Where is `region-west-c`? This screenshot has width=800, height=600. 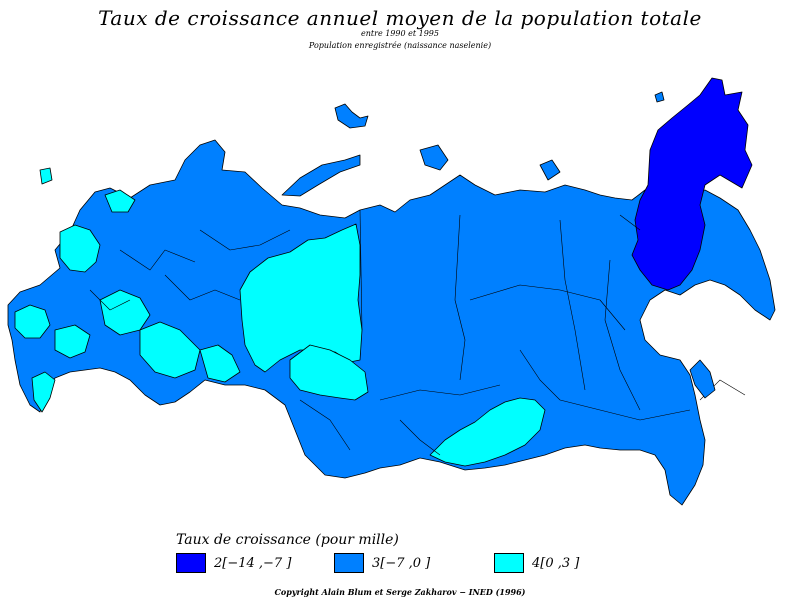 region-west-c is located at coordinates (125, 312).